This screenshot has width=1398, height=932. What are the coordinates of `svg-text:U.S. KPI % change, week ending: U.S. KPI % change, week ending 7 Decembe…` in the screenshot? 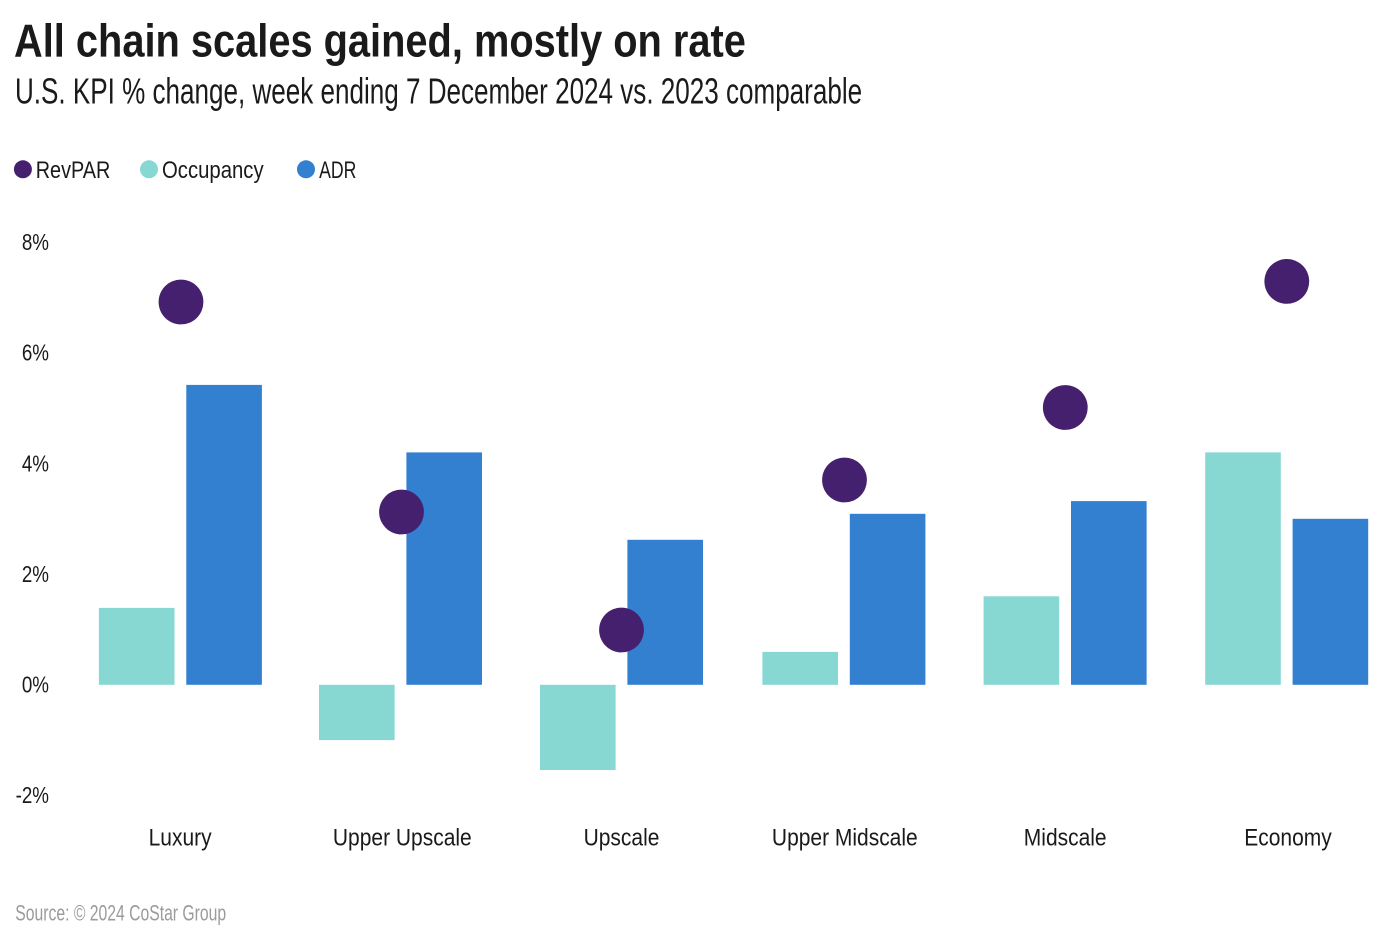 It's located at (438, 92).